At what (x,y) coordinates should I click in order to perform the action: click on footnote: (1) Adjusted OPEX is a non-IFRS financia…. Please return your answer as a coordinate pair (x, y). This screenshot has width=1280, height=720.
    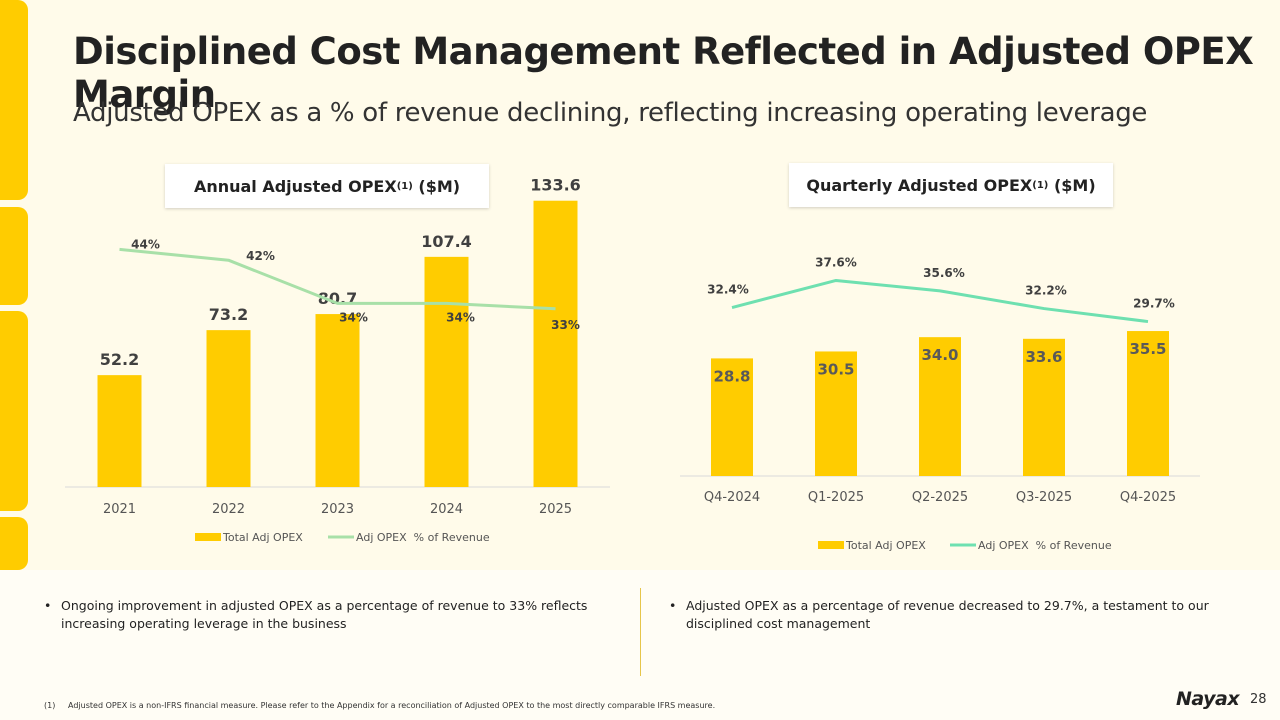
    Looking at the image, I should click on (380, 705).